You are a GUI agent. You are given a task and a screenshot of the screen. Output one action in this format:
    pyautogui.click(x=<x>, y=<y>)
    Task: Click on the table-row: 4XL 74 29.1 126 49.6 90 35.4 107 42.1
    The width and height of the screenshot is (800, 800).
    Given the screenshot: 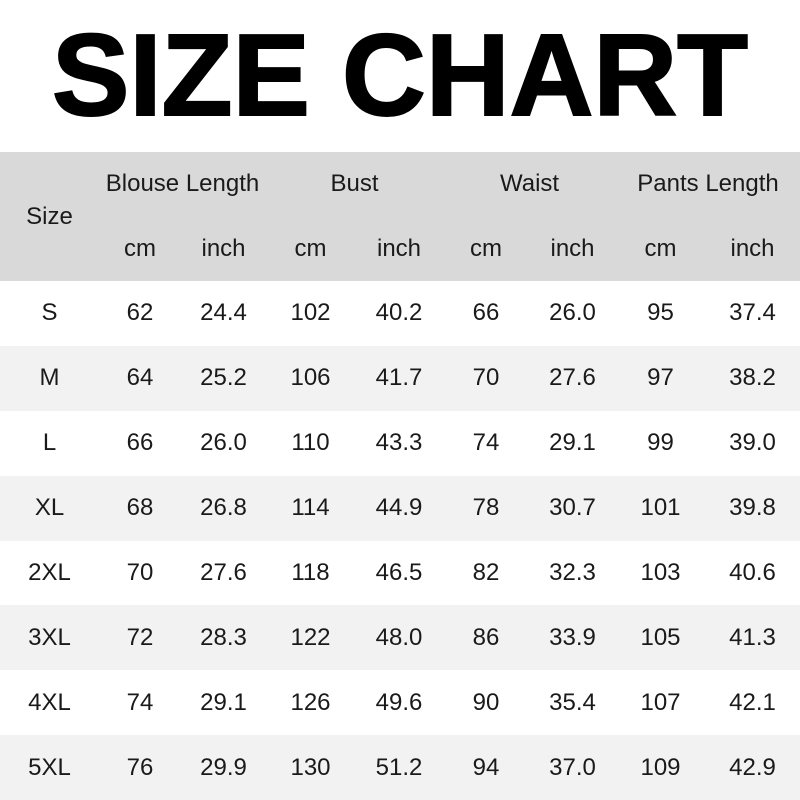 What is the action you would take?
    pyautogui.click(x=400, y=703)
    